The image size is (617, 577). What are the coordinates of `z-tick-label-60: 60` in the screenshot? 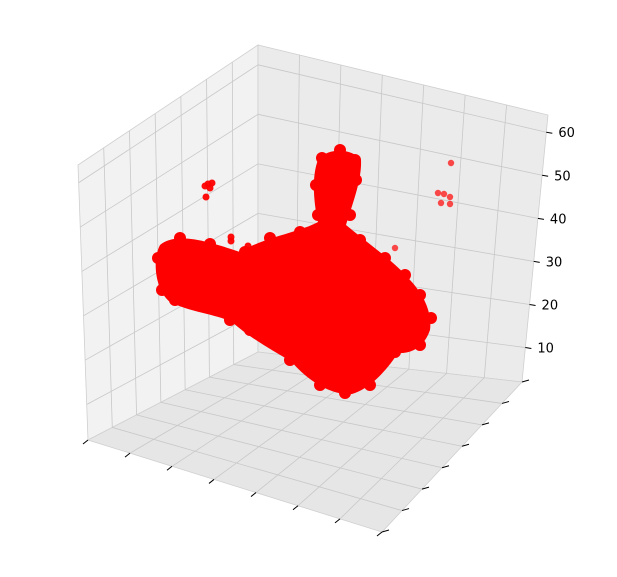 It's located at (566, 133).